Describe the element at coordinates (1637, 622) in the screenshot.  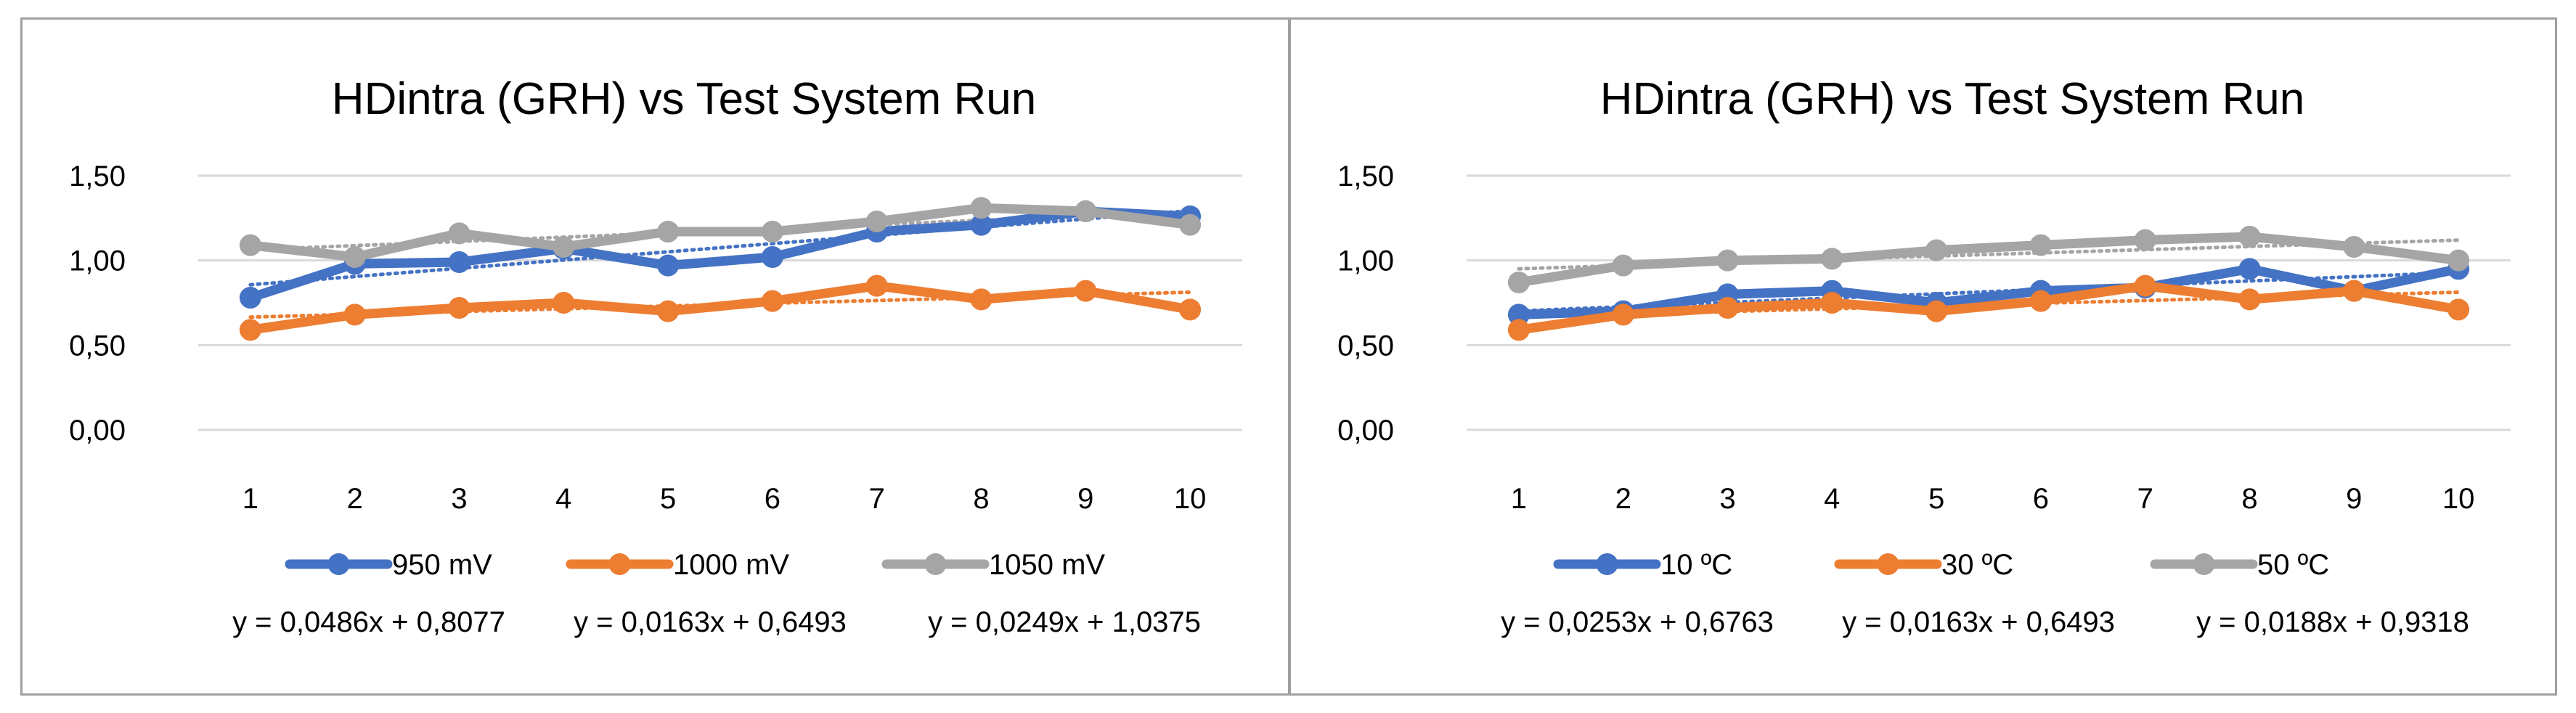
I see `trendline-equation: y = 0,0253x + 0,6763` at that location.